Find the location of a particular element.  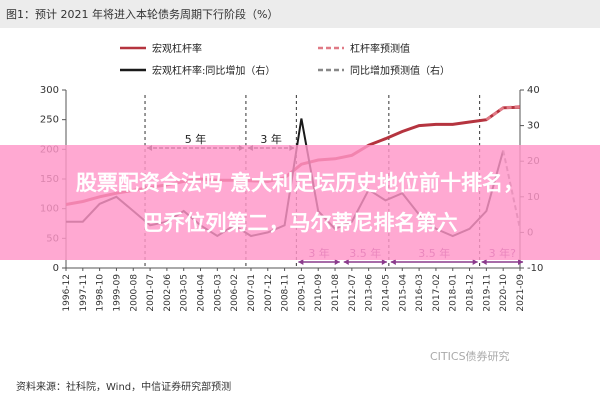

right-tick-label: -10 is located at coordinates (535, 268).